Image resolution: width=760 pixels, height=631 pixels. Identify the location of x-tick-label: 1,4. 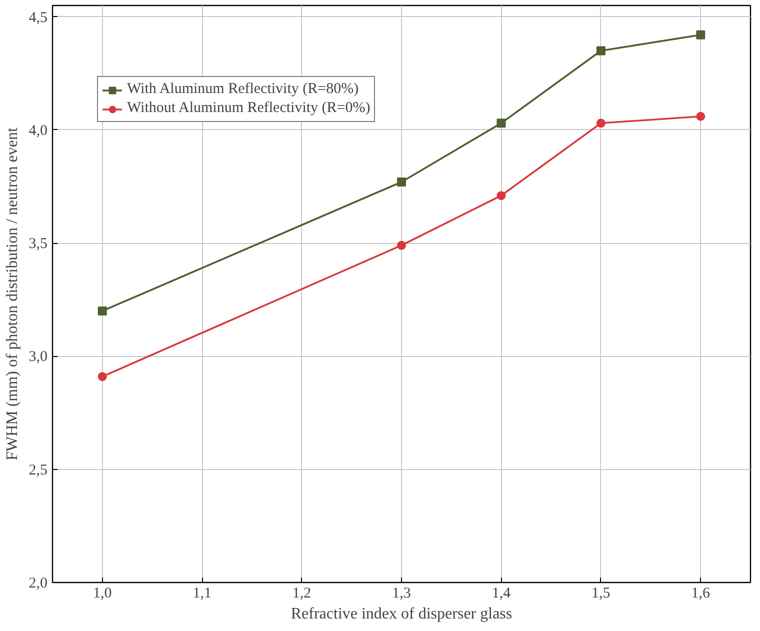
(502, 594).